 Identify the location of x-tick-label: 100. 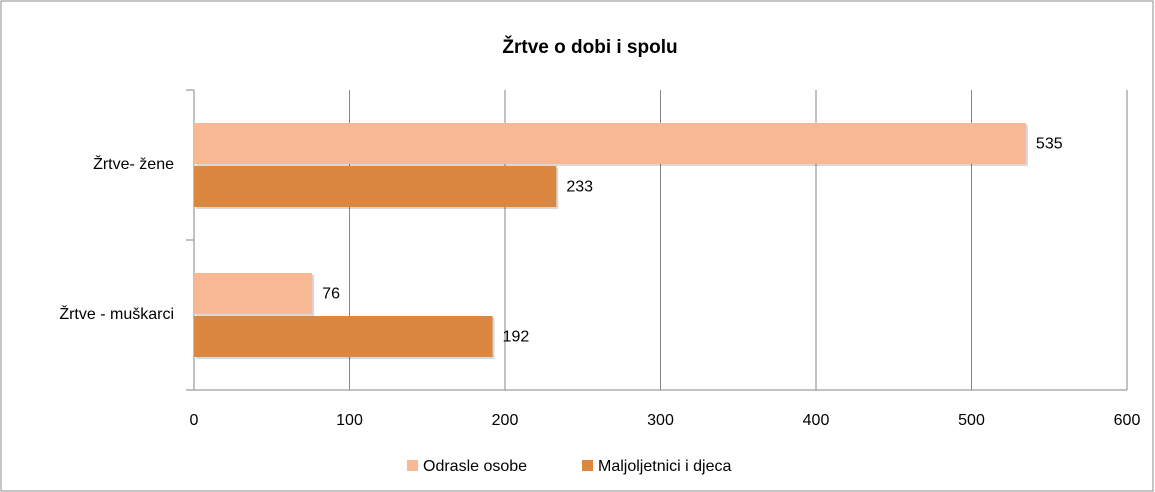
(349, 420).